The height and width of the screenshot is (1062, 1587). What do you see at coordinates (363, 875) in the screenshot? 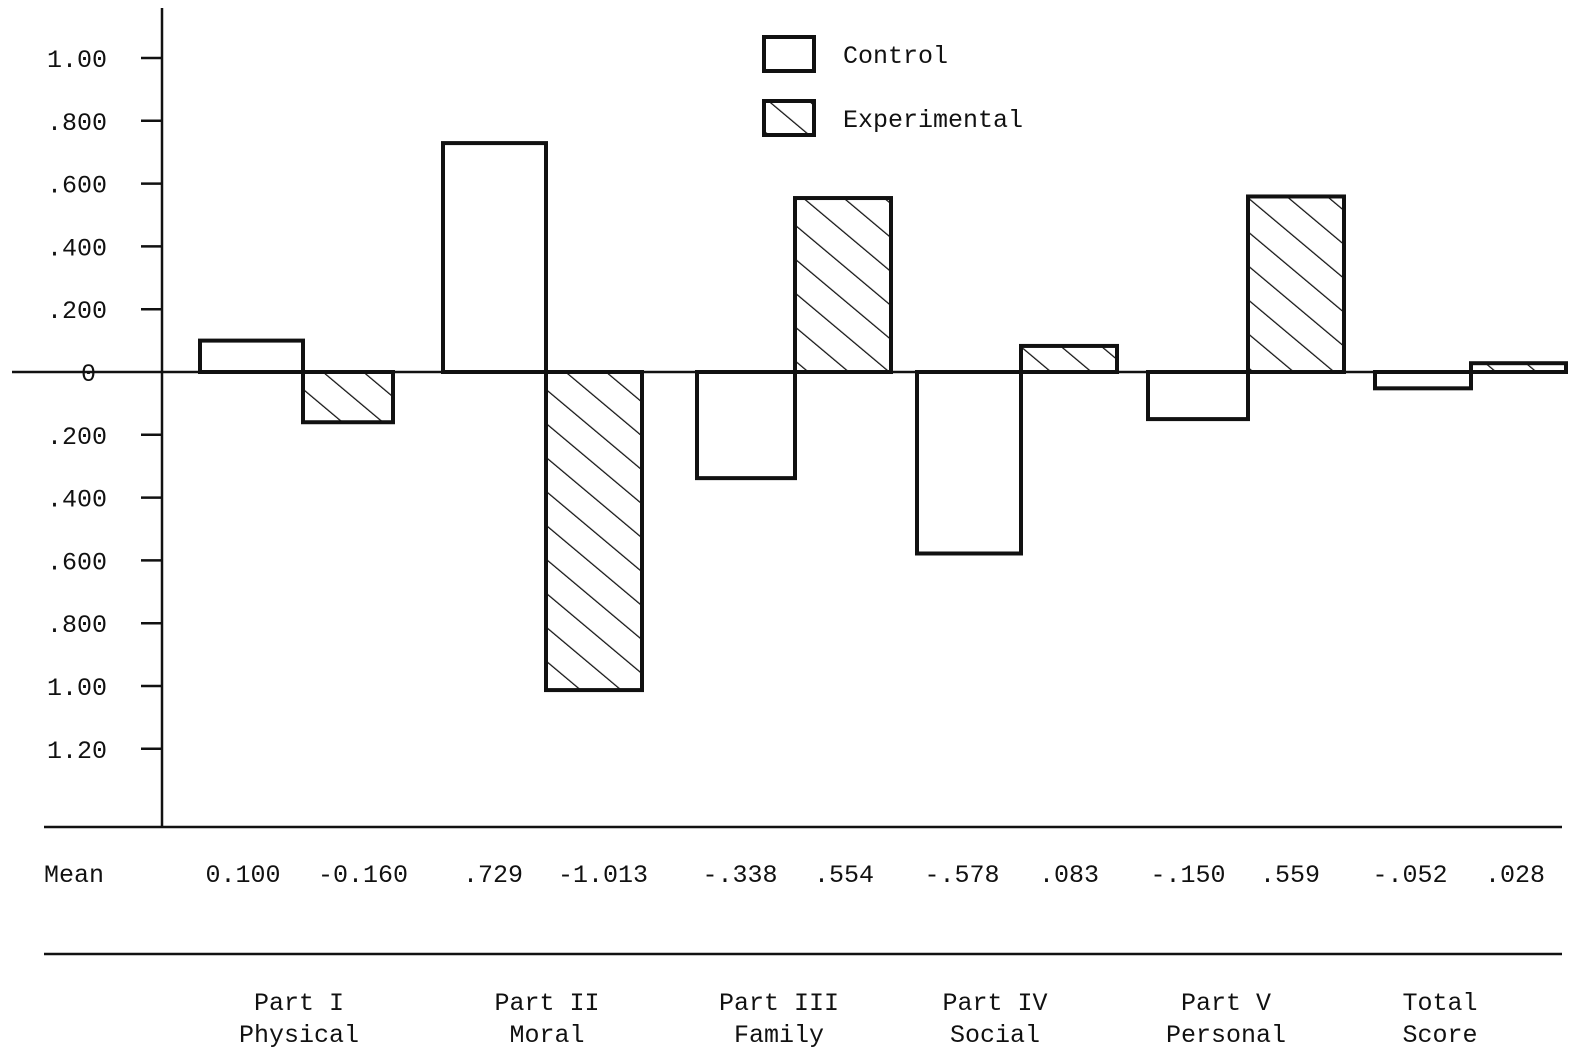
I see `mean-experimental-1: -0.160` at bounding box center [363, 875].